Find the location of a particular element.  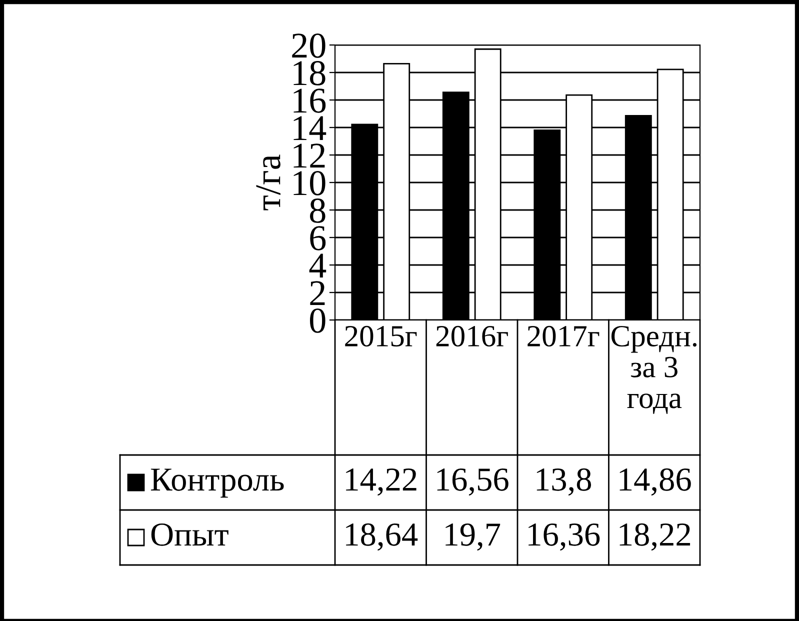

y-tick-label: 10 is located at coordinates (310, 183).